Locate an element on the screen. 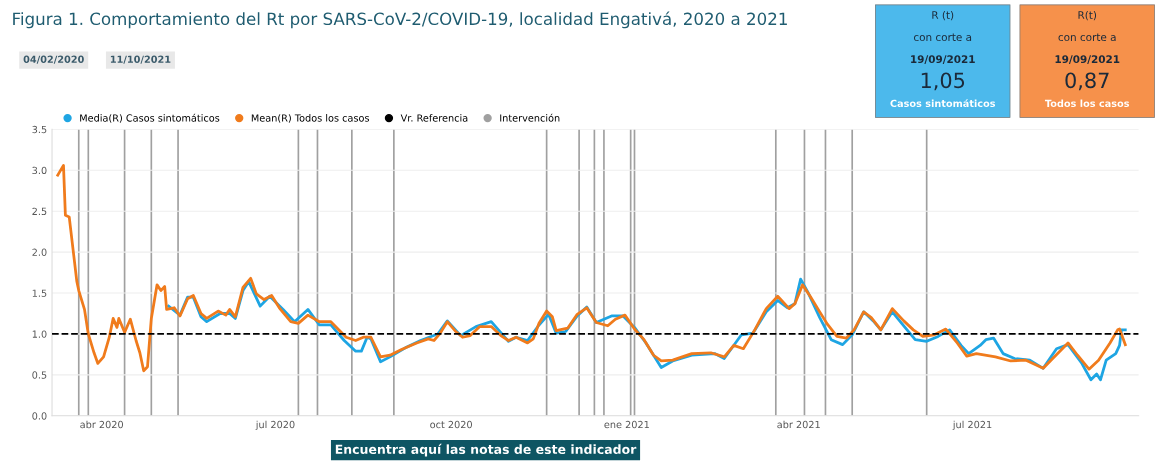  text: Casos sintomáticos is located at coordinates (943, 103).